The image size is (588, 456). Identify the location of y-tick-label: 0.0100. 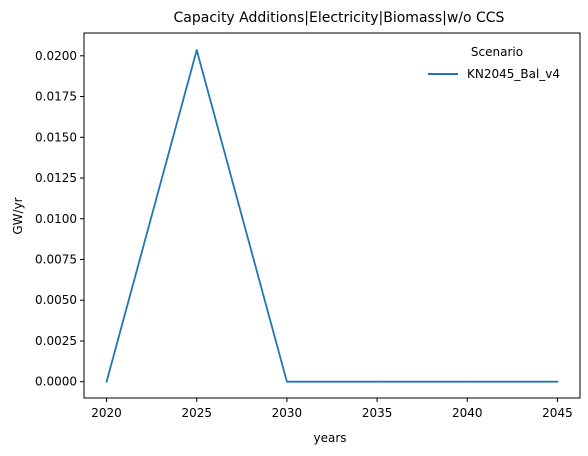
(56, 219).